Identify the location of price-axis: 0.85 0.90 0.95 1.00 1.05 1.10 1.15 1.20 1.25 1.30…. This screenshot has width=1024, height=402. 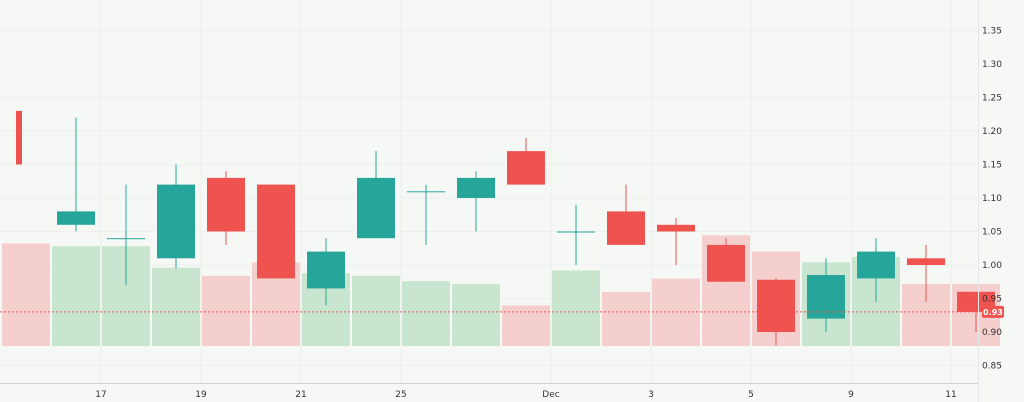
(992, 199).